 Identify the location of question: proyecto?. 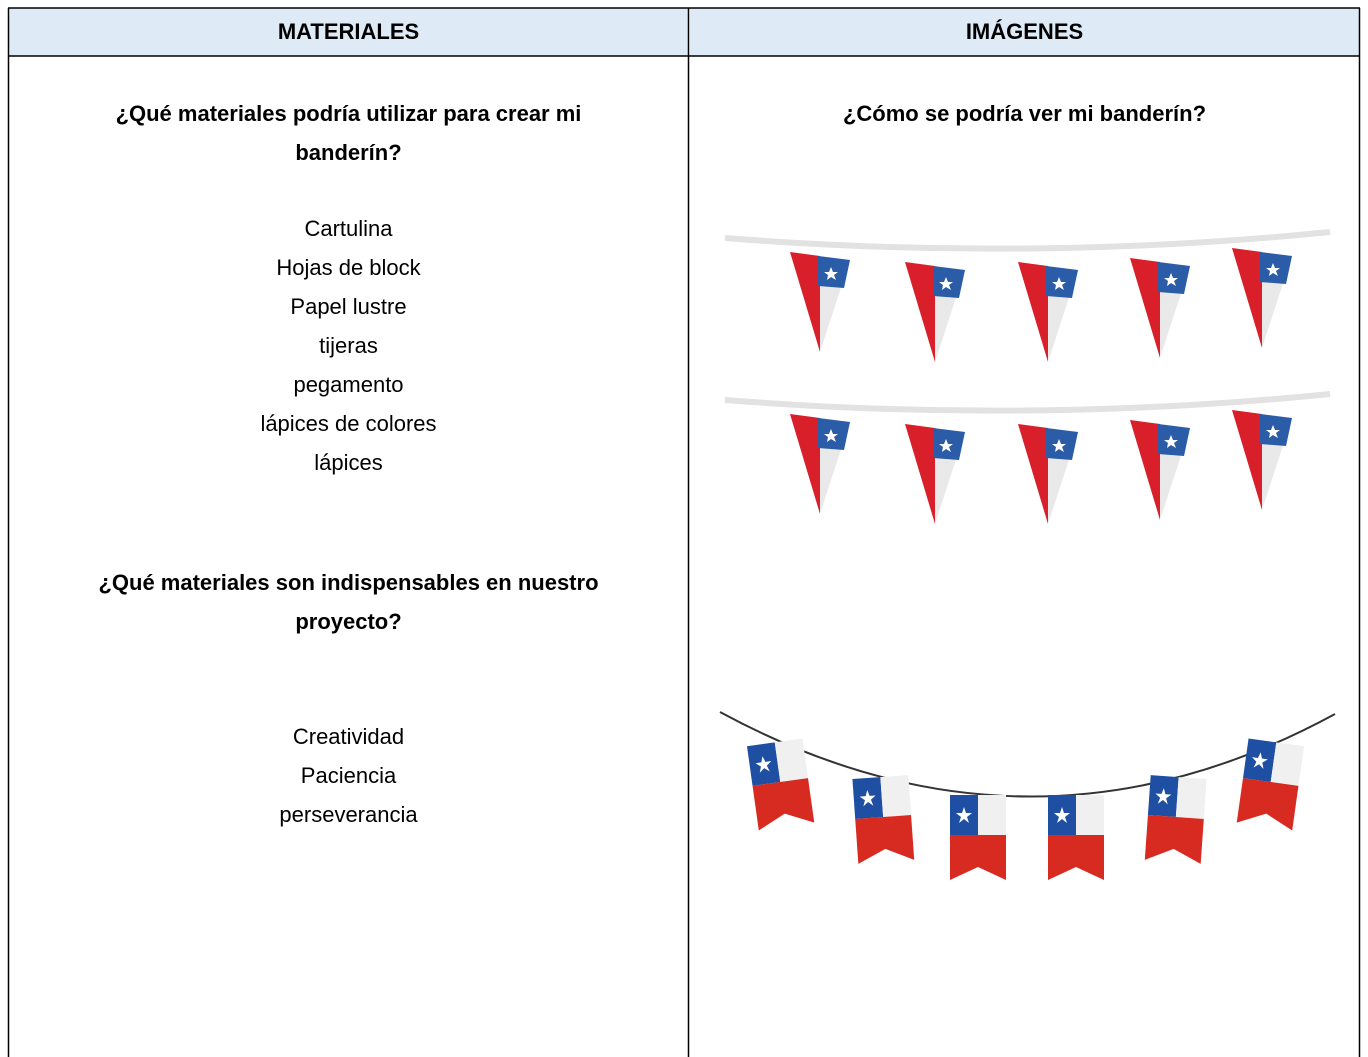
(348, 621).